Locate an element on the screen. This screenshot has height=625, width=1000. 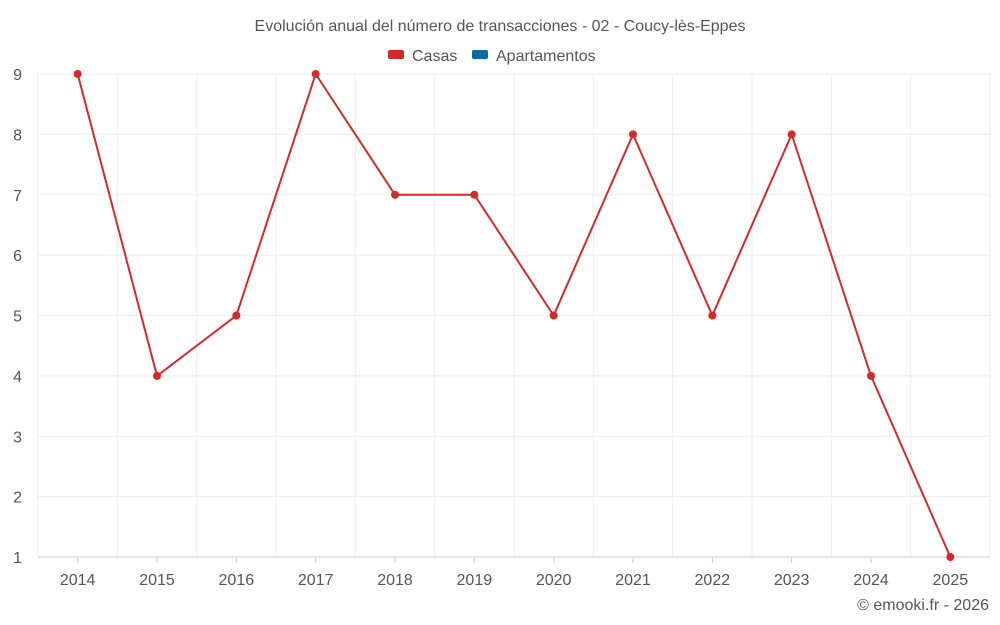
data-point-casas-2024 is located at coordinates (871, 375).